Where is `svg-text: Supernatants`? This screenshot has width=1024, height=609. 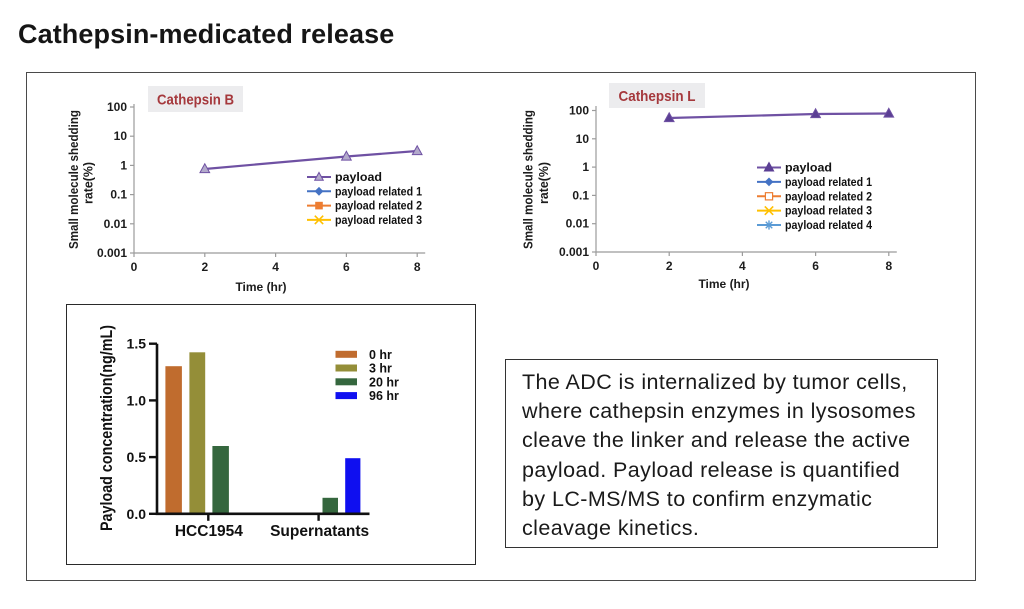
svg-text: Supernatants is located at coordinates (319, 531).